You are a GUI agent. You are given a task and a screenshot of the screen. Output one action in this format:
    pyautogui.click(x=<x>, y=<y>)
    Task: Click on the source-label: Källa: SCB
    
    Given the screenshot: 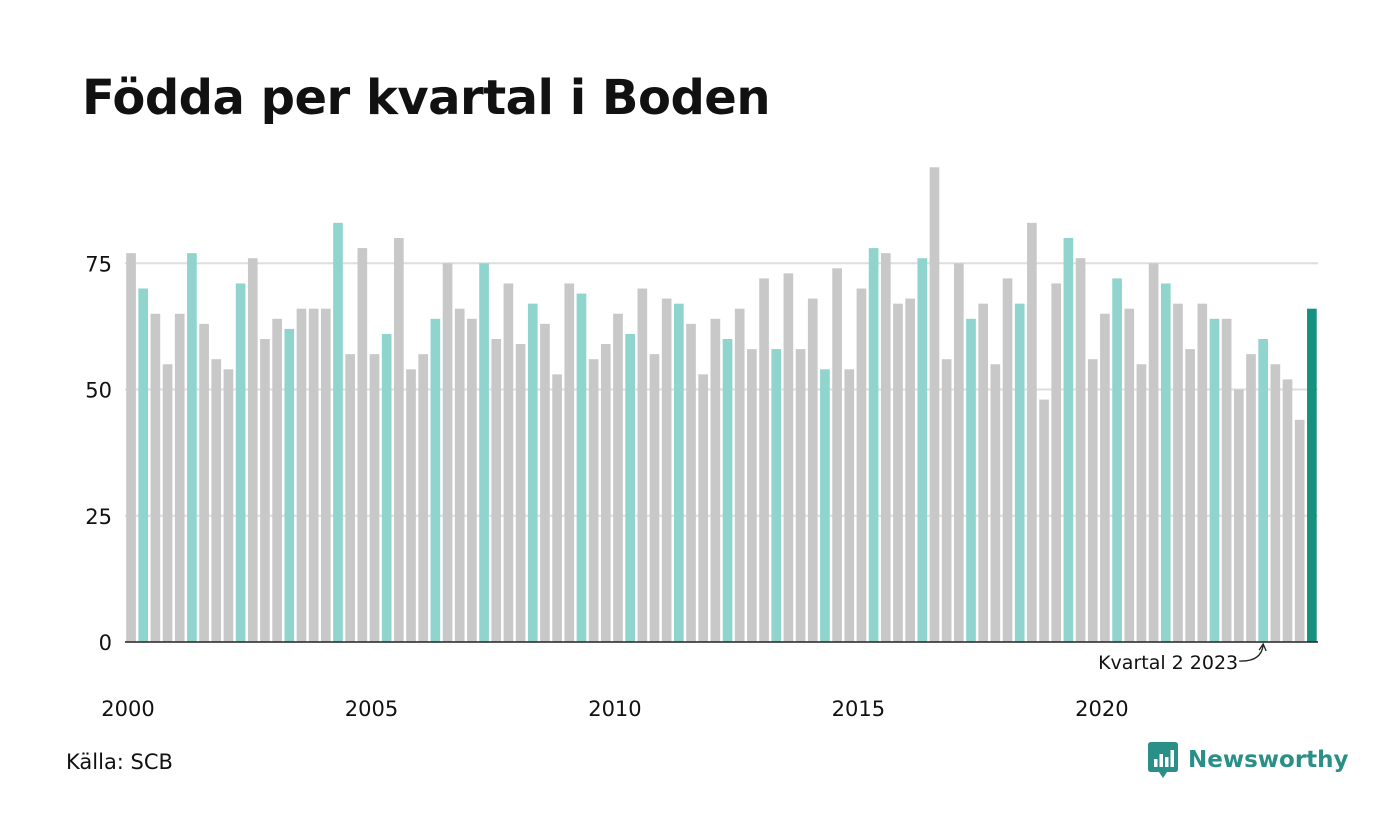 What is the action you would take?
    pyautogui.click(x=119, y=762)
    